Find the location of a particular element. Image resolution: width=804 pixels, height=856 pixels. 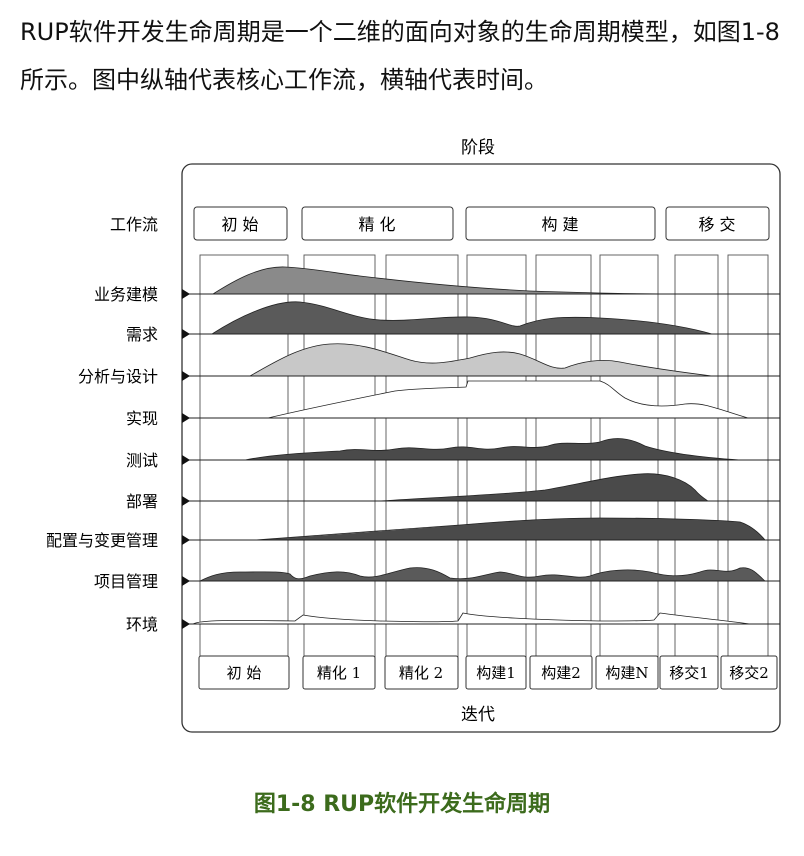

phase-row: 初 始 精 化 构 建 移 交 is located at coordinates (481, 223).